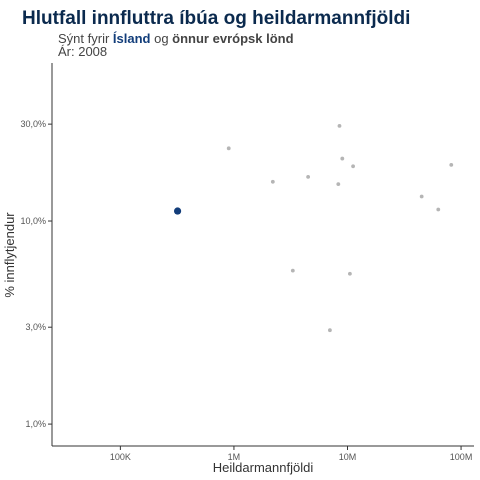 The height and width of the screenshot is (480, 480). Describe the element at coordinates (348, 457) in the screenshot. I see `x-tick-label: 10M` at that location.